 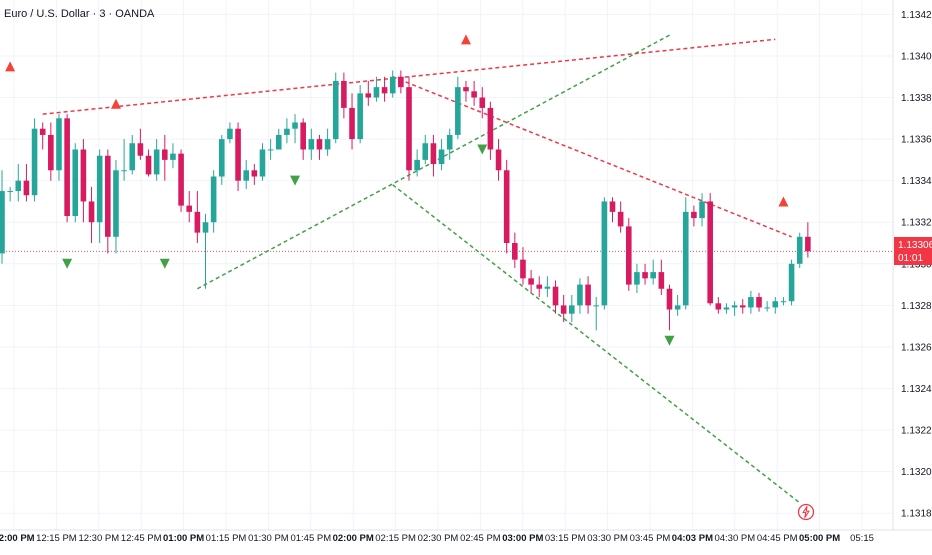 What do you see at coordinates (913, 251) in the screenshot?
I see `current-price-tag: 1.13306 01:01` at bounding box center [913, 251].